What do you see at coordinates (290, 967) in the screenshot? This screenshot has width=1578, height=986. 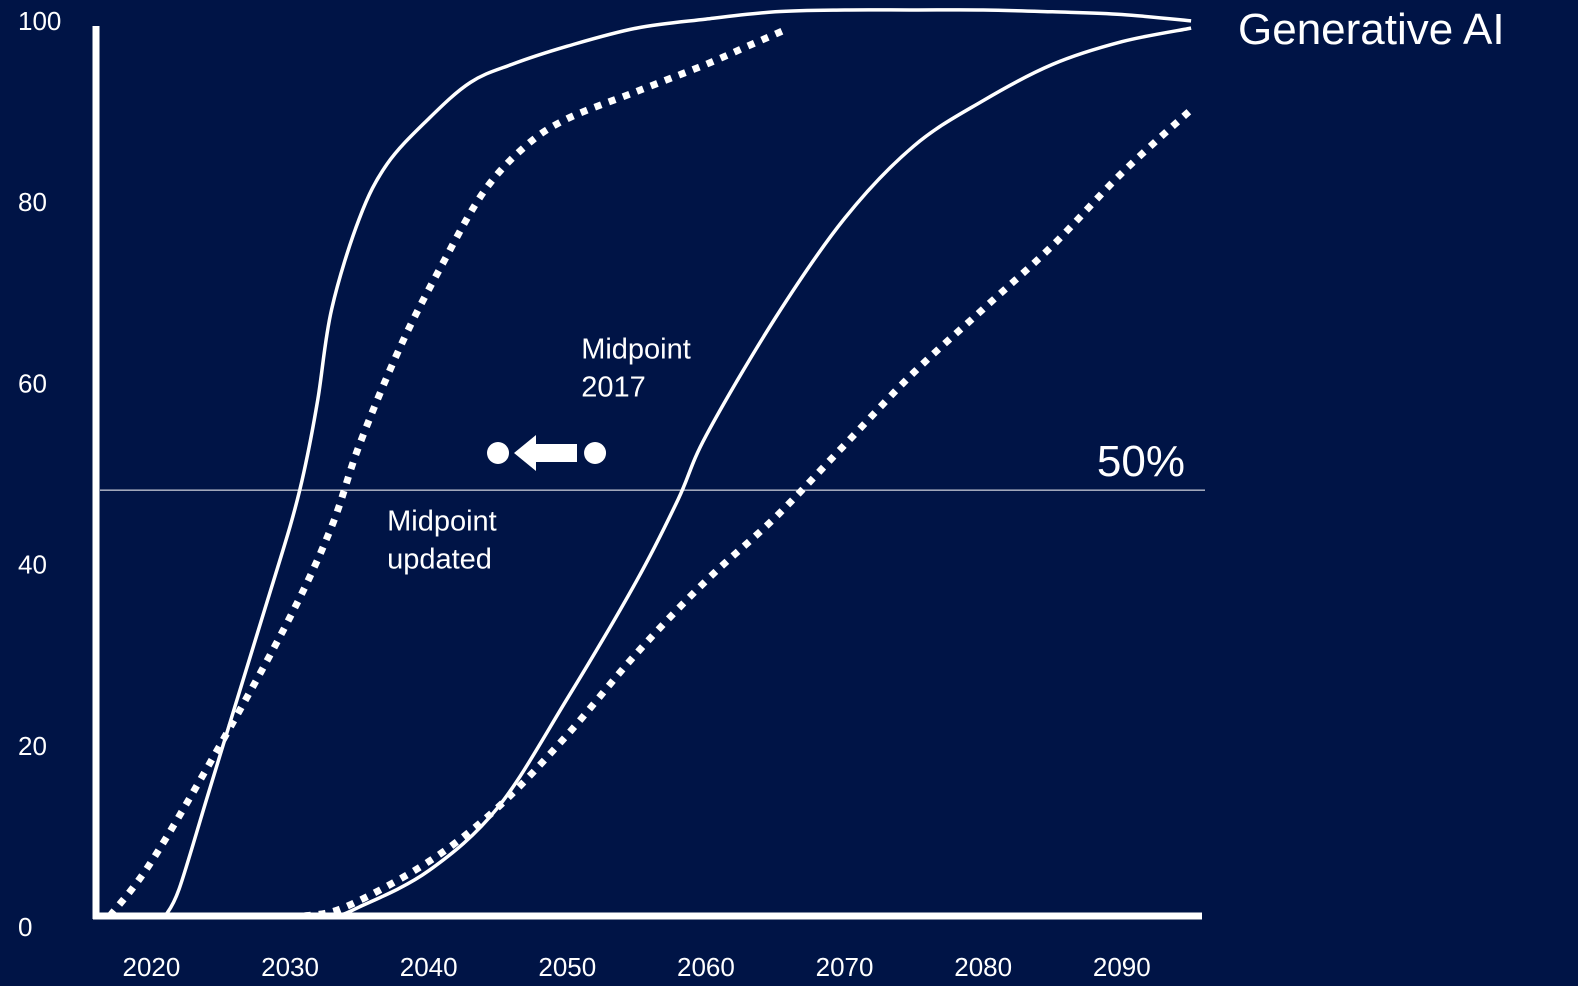 I see `x-tick-label-2030: 2030` at bounding box center [290, 967].